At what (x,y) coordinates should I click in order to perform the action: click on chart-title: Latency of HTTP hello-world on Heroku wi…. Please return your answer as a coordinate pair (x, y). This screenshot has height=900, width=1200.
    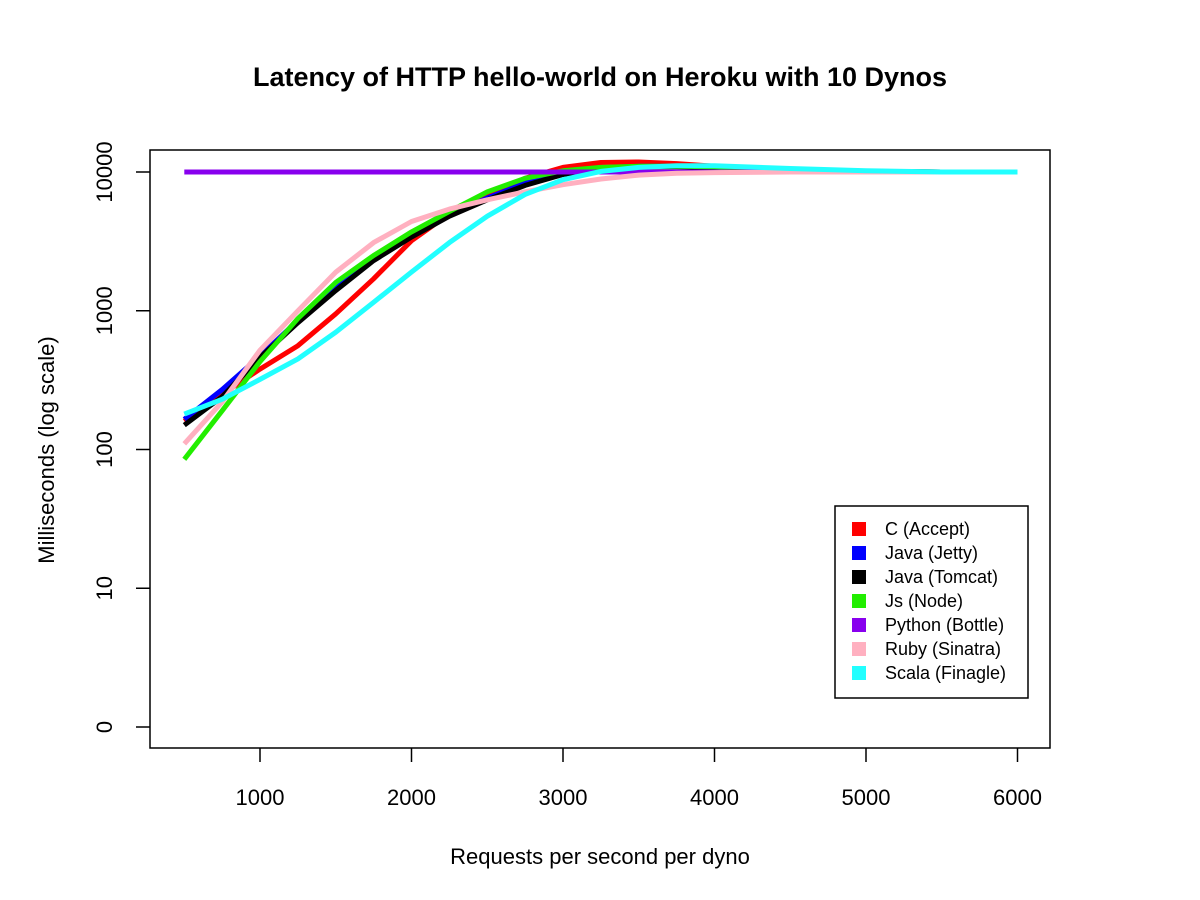
    Looking at the image, I should click on (600, 77).